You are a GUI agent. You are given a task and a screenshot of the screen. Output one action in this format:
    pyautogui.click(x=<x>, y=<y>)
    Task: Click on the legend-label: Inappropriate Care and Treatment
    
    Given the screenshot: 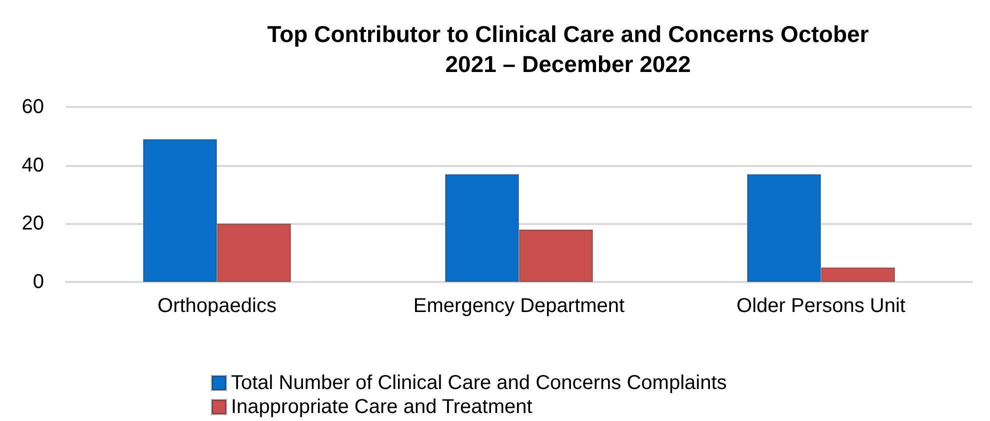 What is the action you would take?
    pyautogui.click(x=382, y=407)
    